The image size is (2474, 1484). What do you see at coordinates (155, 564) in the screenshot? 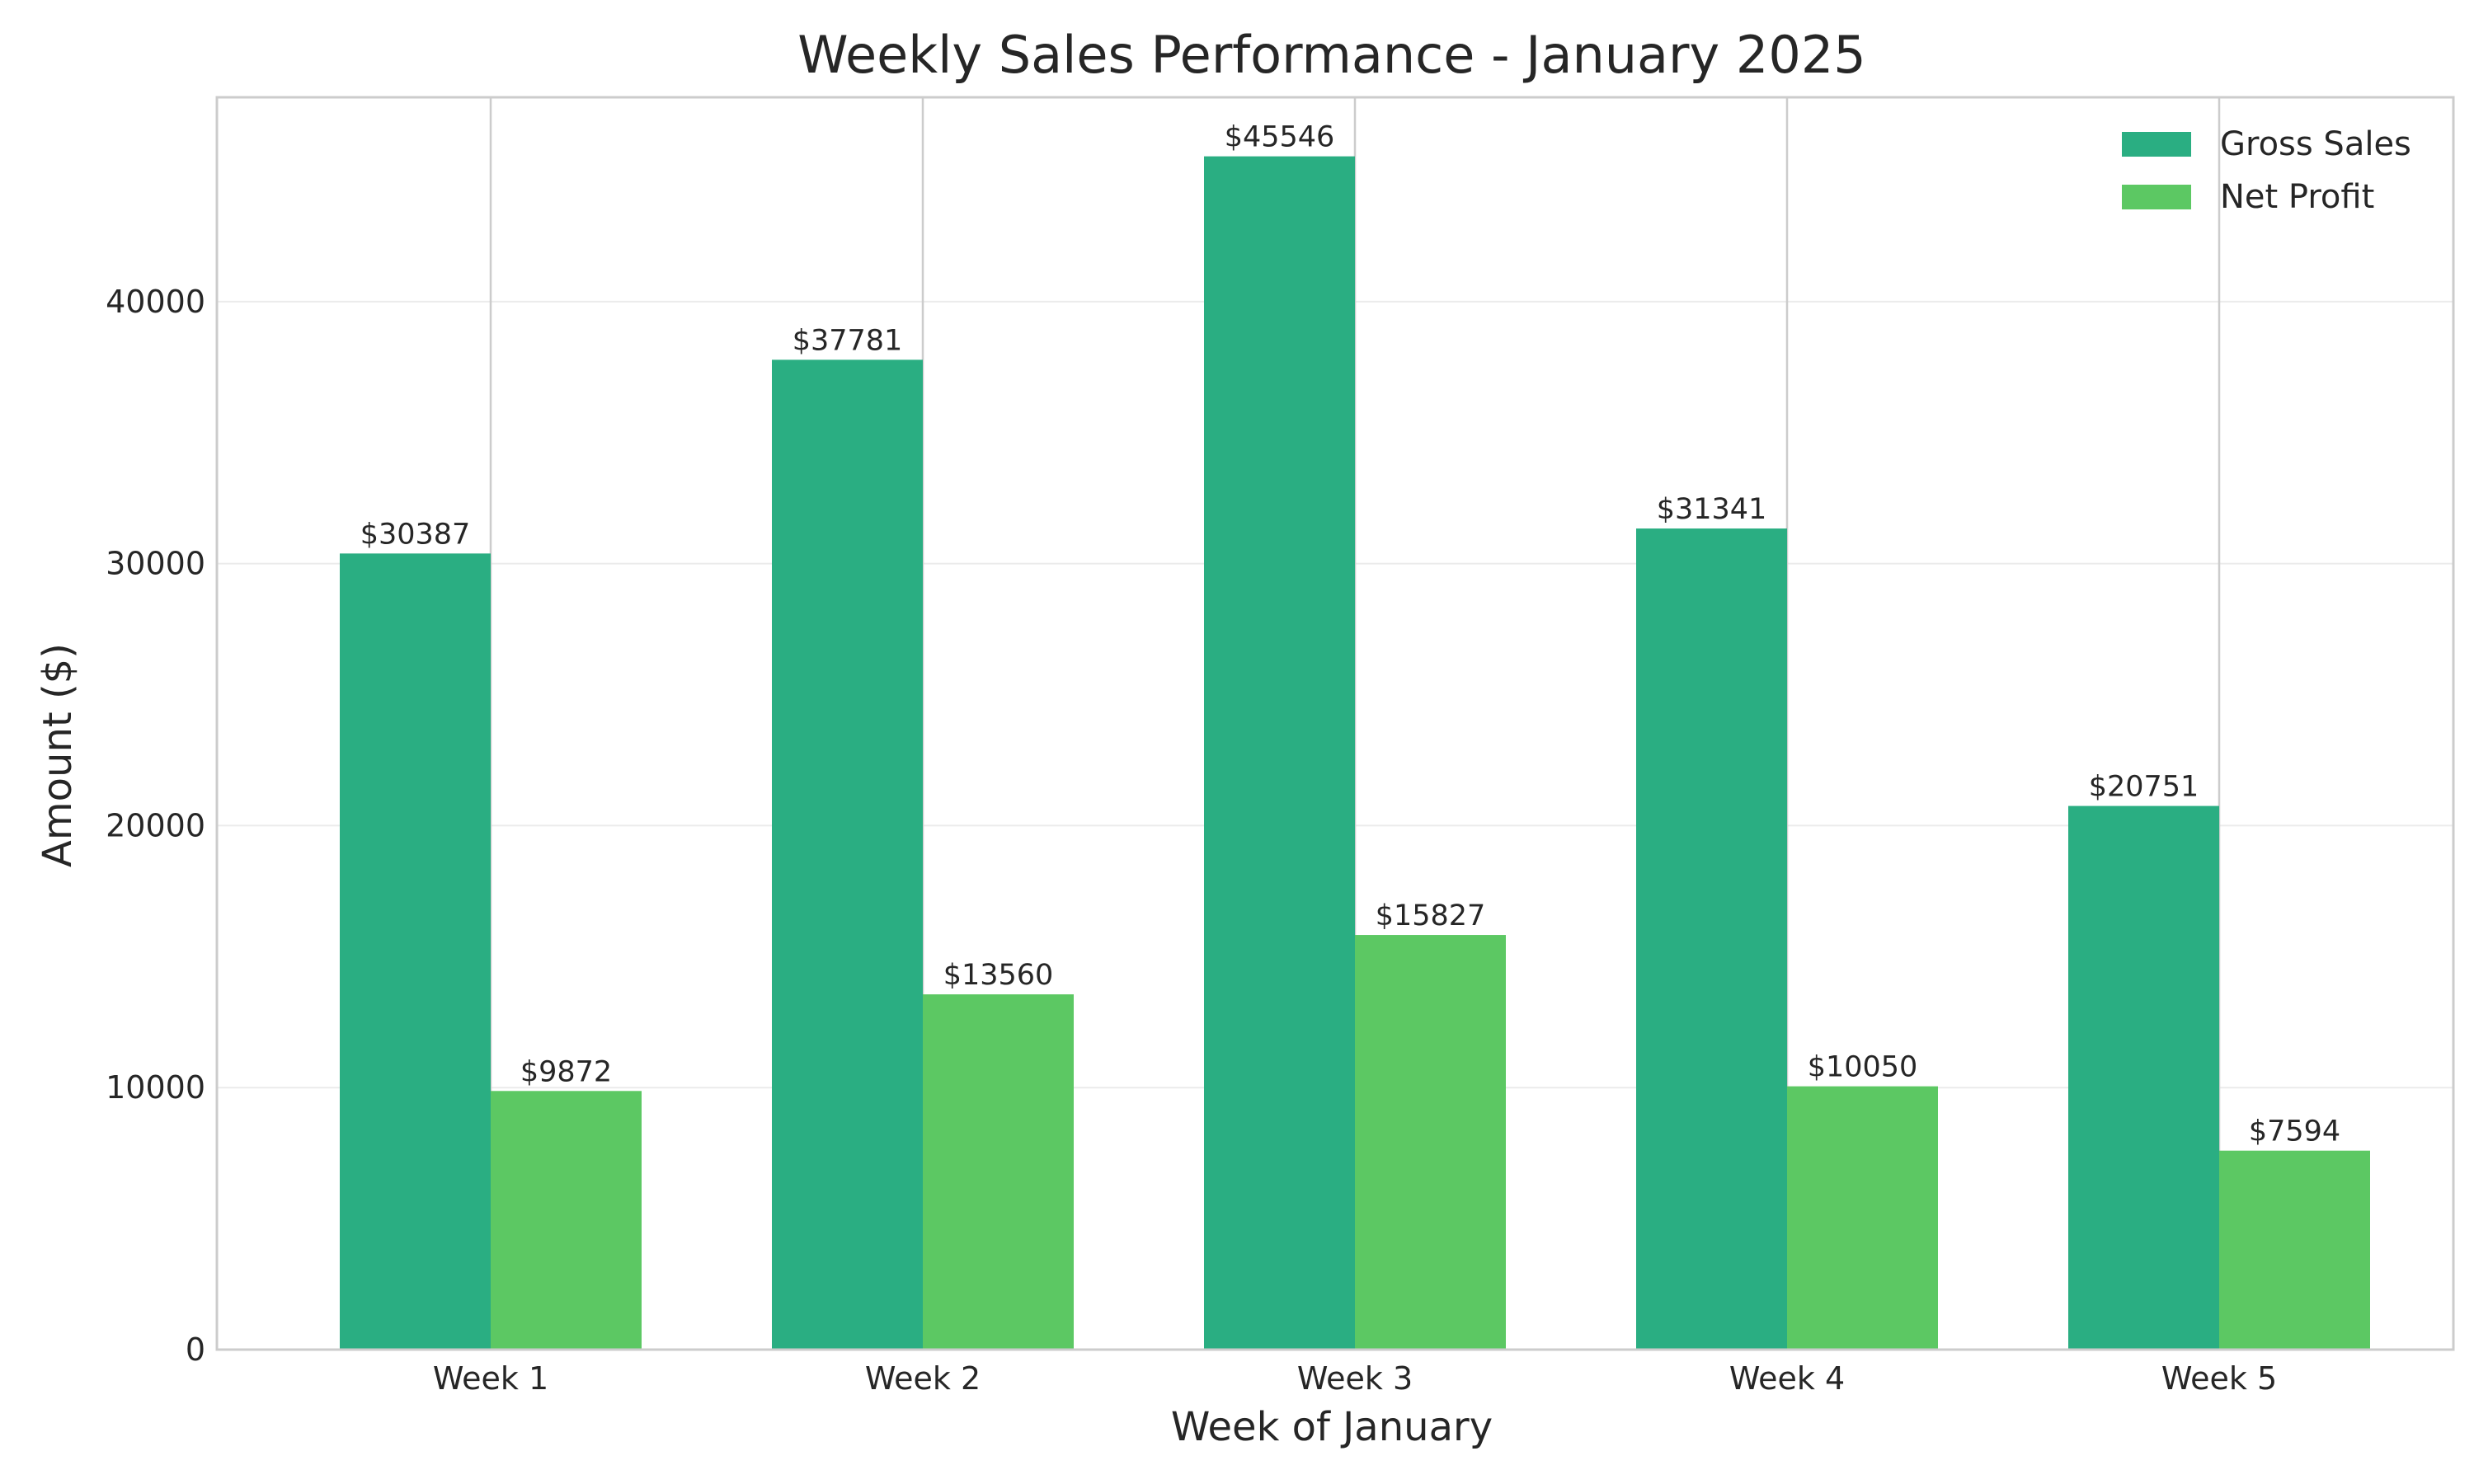
I see `y-tick-label: 30000` at bounding box center [155, 564].